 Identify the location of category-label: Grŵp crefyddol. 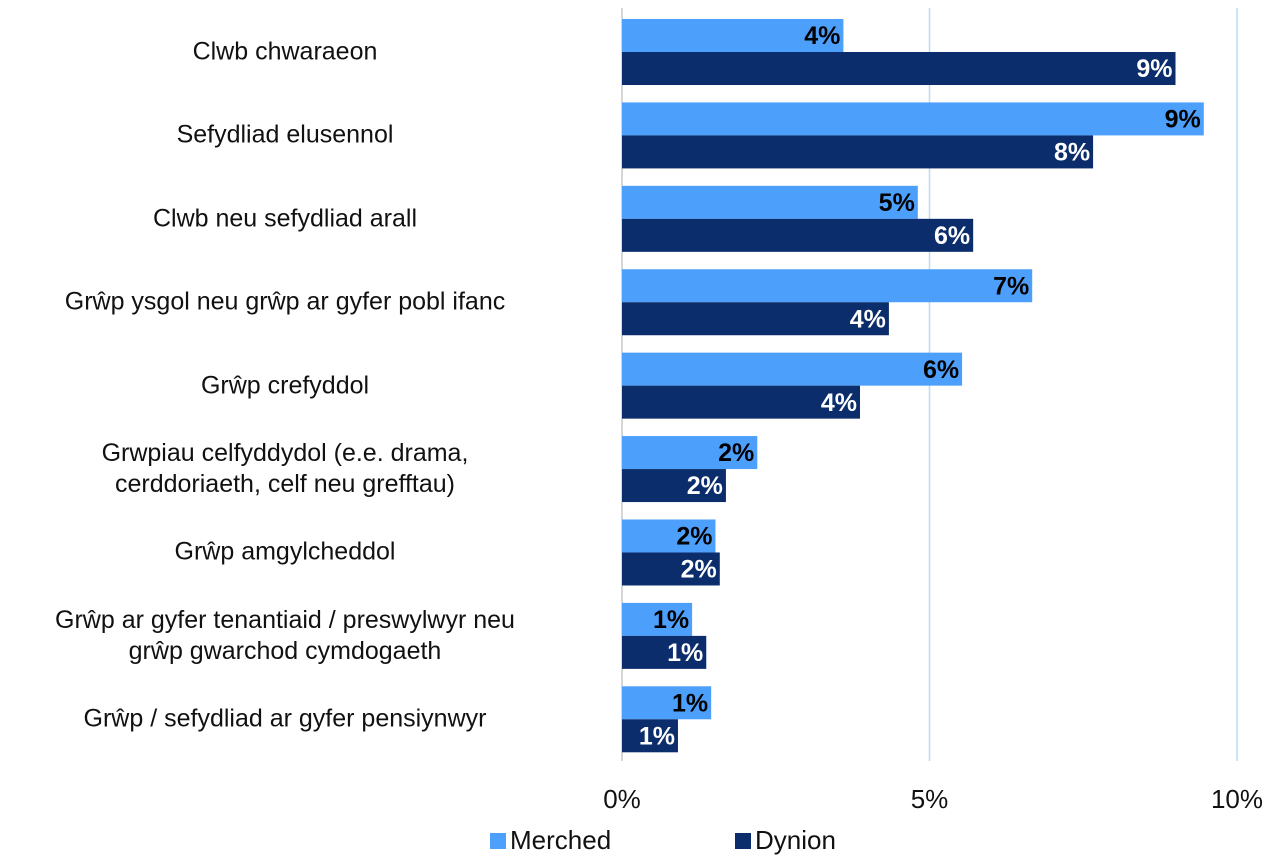
(285, 385).